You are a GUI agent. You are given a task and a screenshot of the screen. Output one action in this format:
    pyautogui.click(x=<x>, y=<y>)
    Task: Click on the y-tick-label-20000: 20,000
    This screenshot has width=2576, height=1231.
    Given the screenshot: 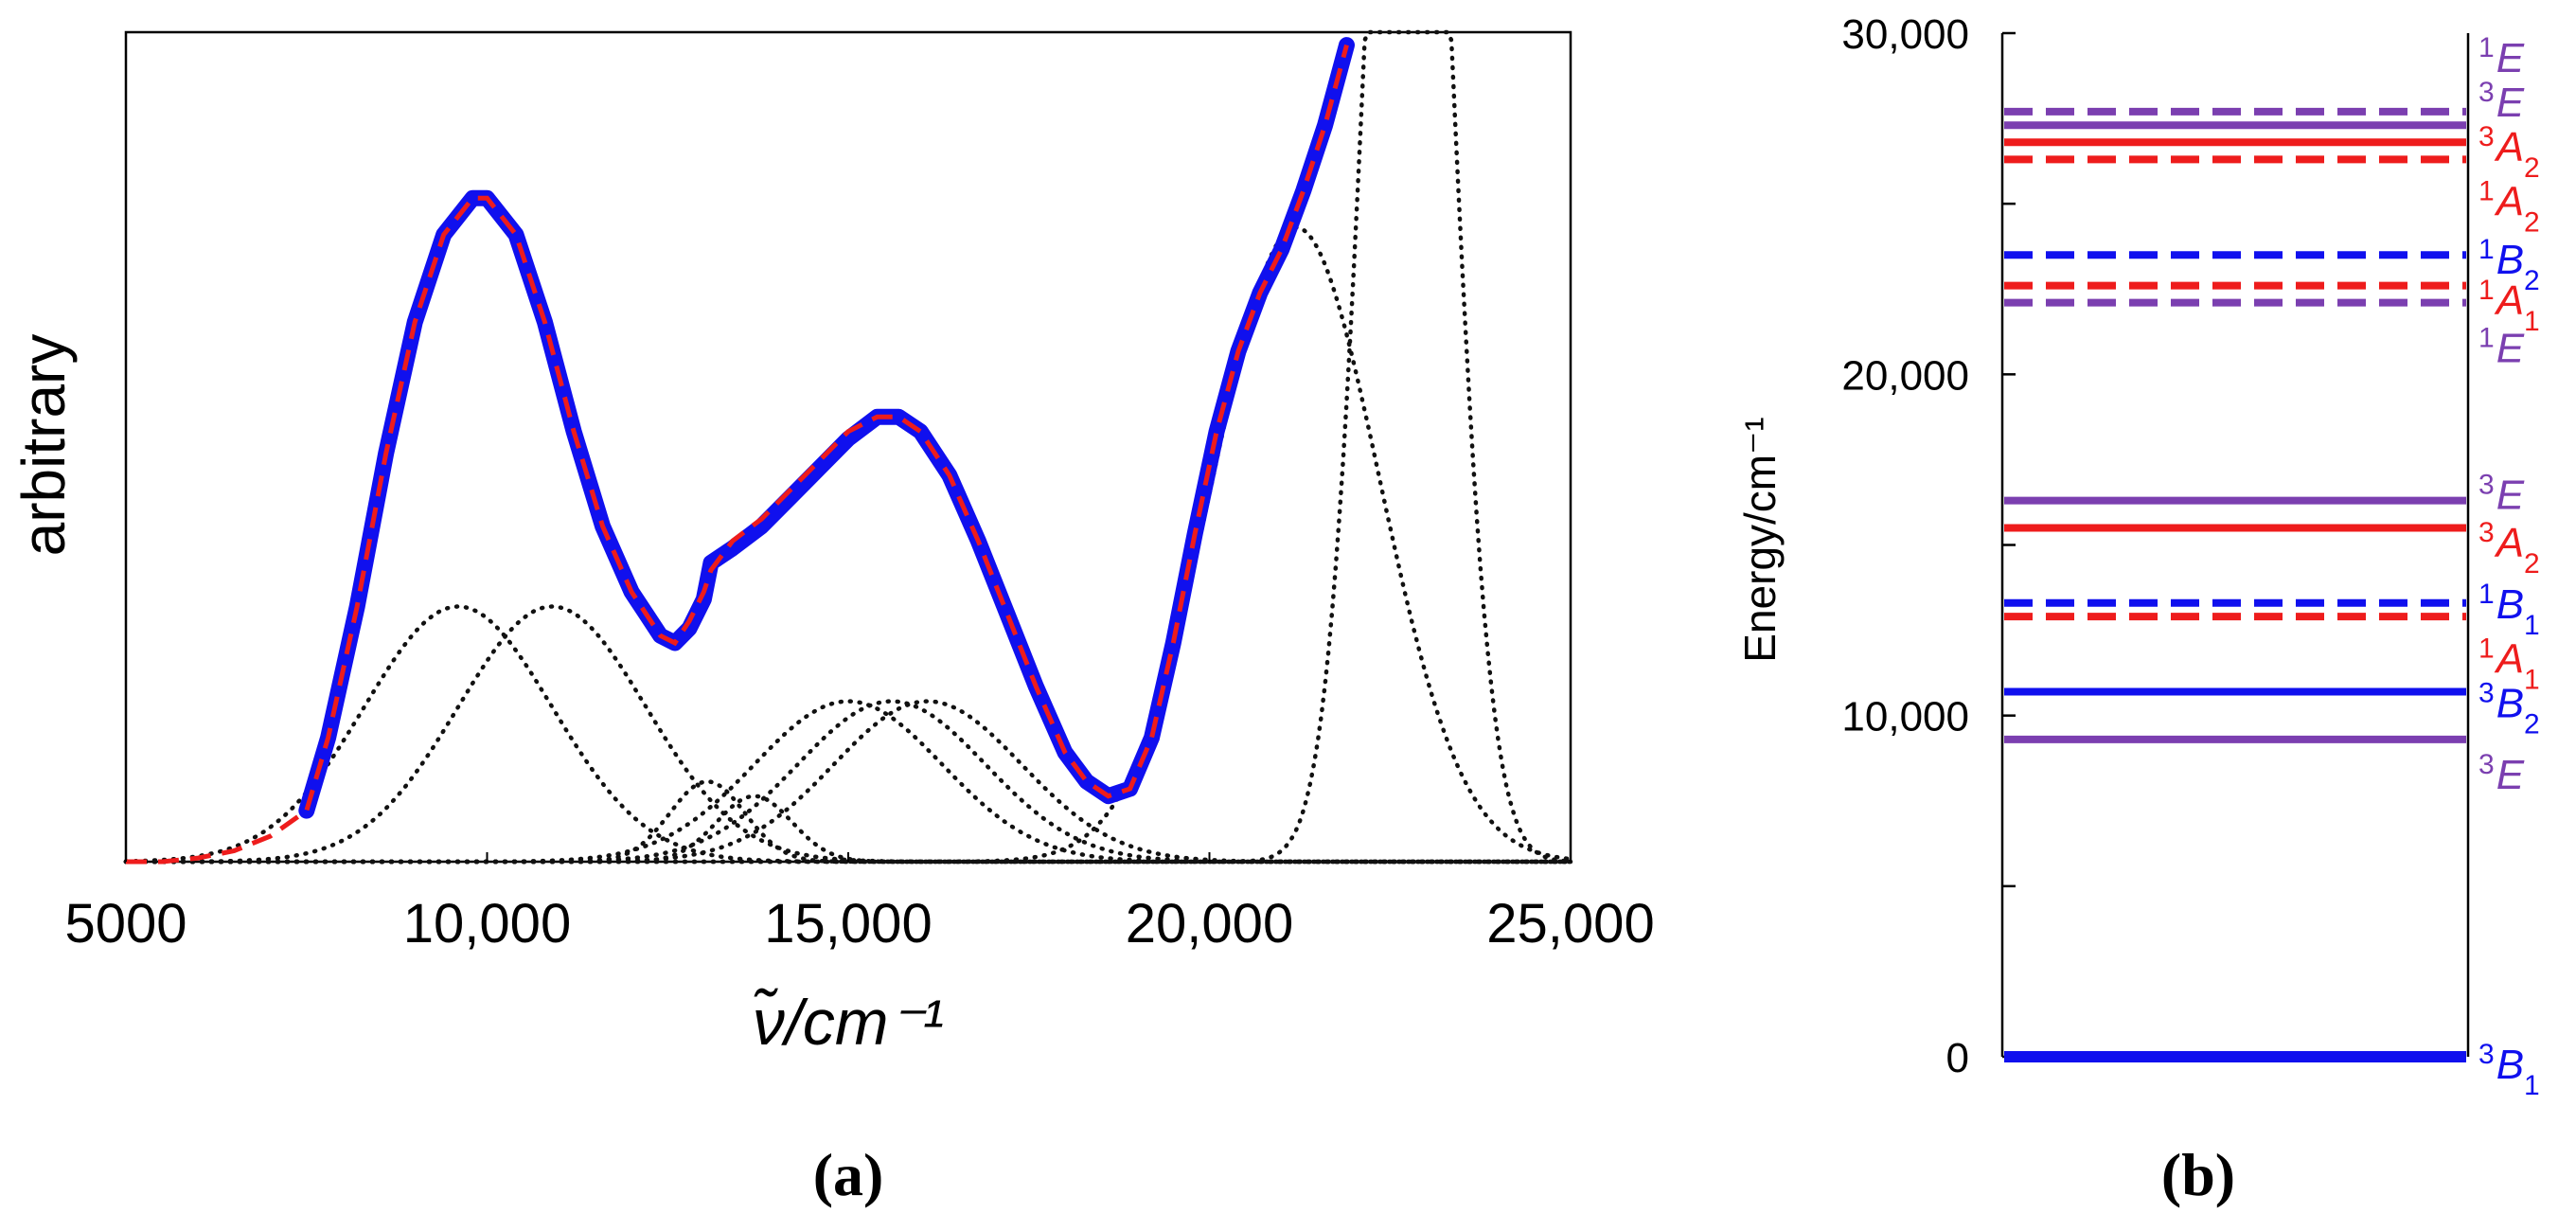 What is the action you would take?
    pyautogui.click(x=1905, y=375)
    